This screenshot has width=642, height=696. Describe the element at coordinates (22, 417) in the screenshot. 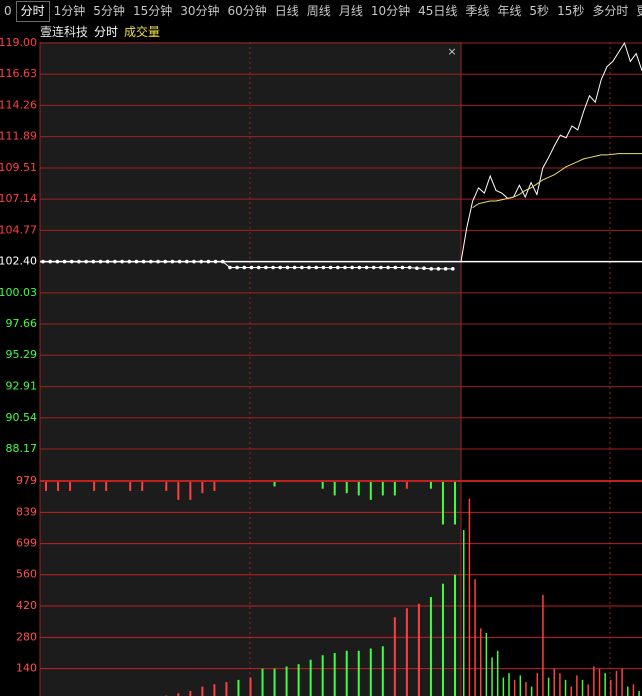

I see `y-tick-label: 90.54` at that location.